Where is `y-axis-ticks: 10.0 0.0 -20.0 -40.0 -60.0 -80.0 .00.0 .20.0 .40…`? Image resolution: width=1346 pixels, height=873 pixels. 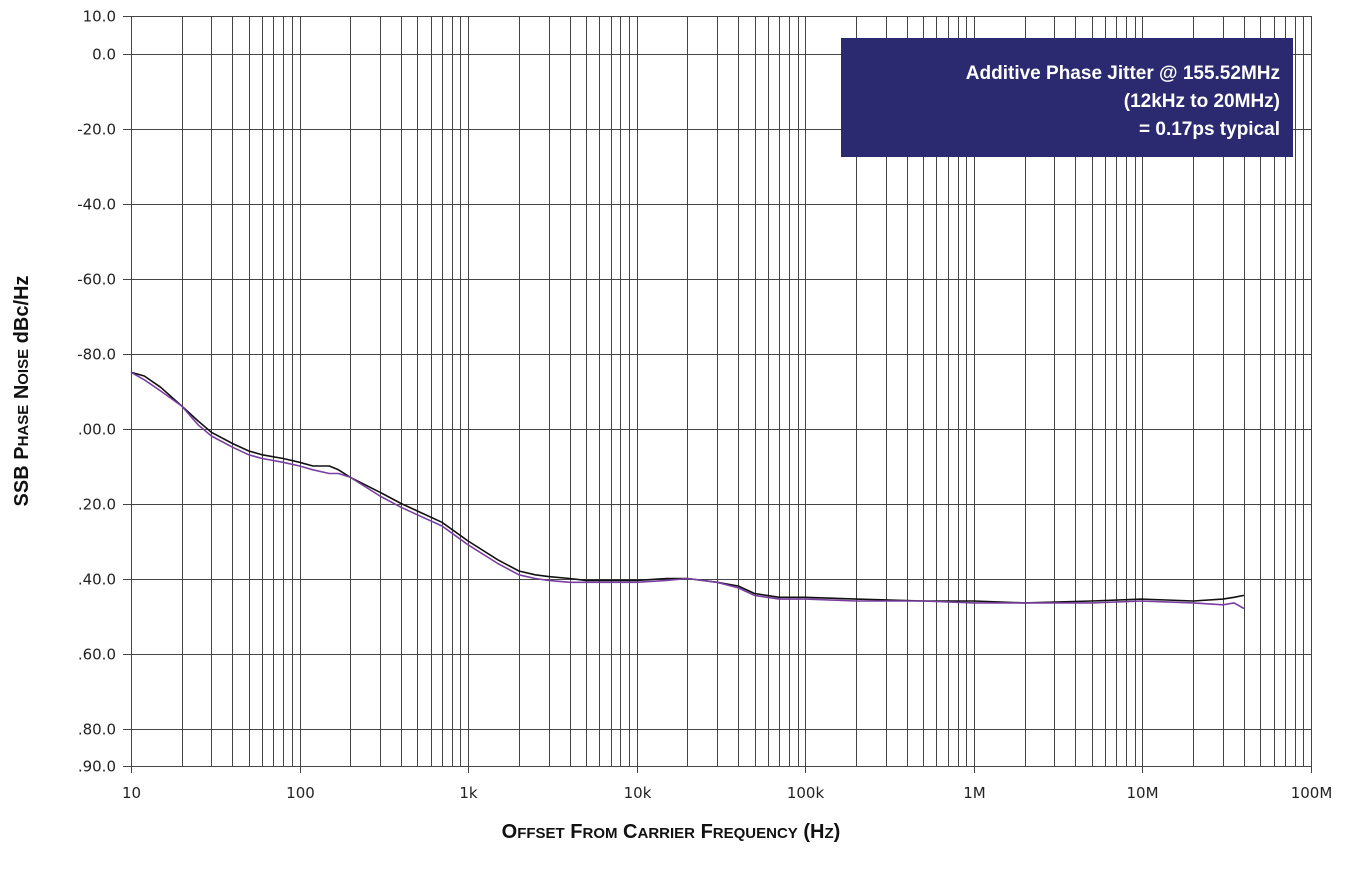
y-axis-ticks: 10.0 0.0 -20.0 -40.0 -60.0 -80.0 .00.0 .20.0 .40… is located at coordinates (104, 392).